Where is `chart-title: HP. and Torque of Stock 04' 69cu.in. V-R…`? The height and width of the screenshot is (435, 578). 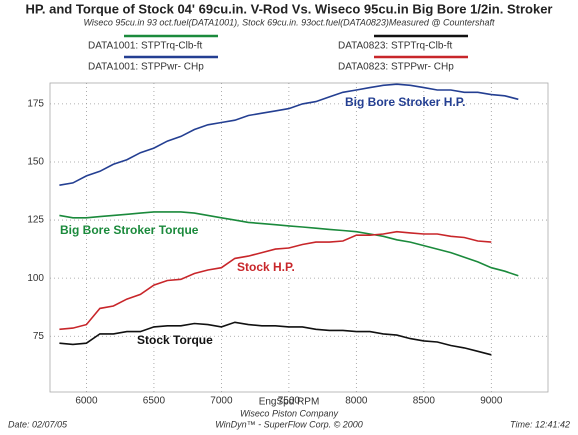 chart-title: HP. and Torque of Stock 04' 69cu.in. V-R… is located at coordinates (289, 8).